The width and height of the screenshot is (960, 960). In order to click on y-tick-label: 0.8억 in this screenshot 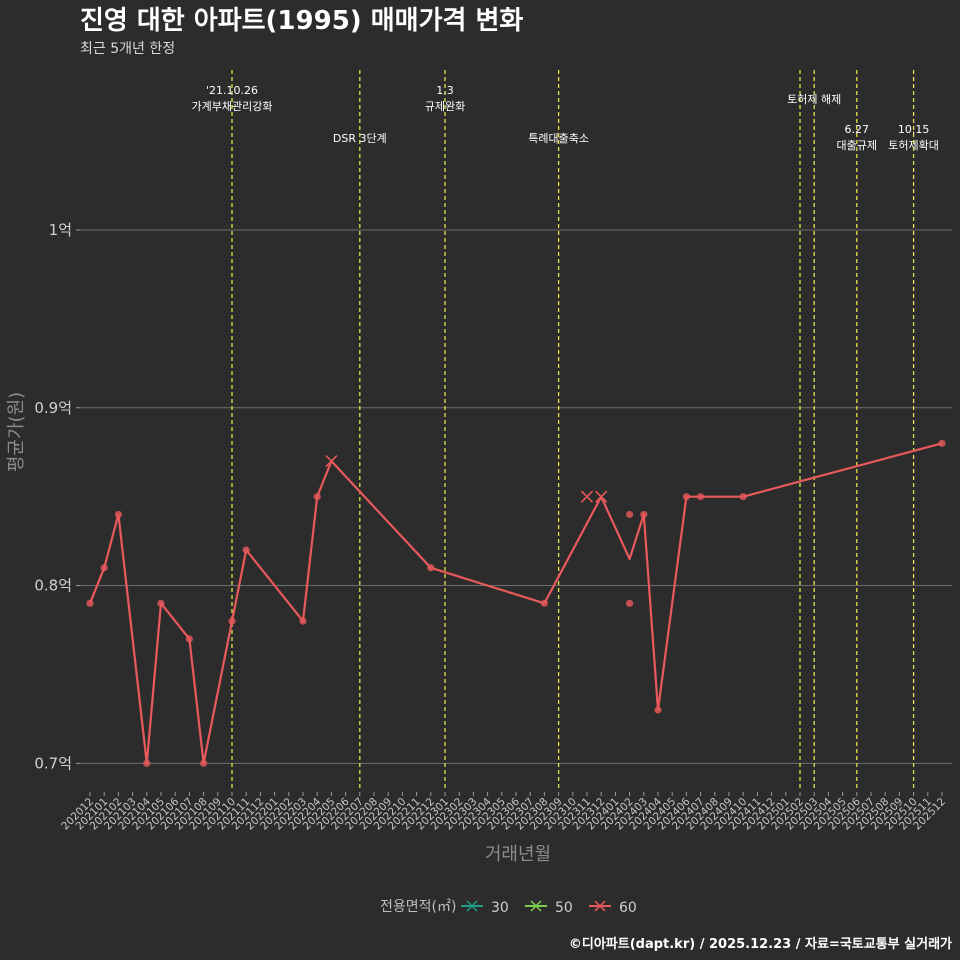, I will do `click(53, 586)`.